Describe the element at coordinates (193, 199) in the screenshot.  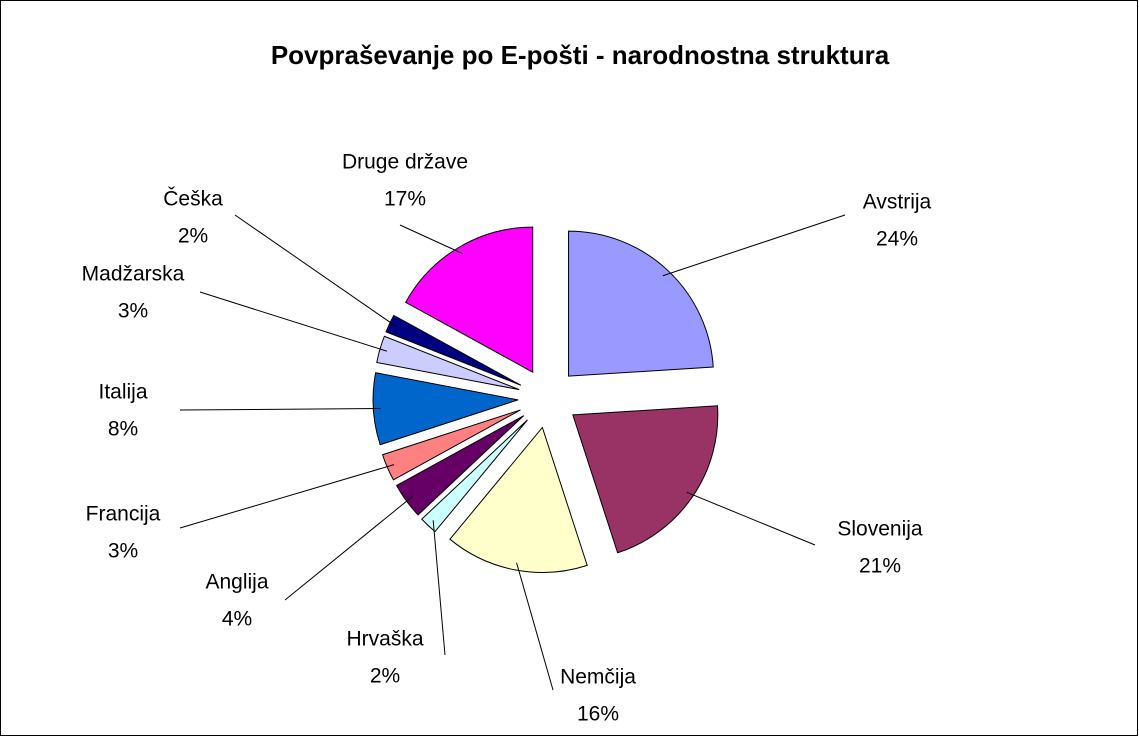
I see `slice-label: Češka` at that location.